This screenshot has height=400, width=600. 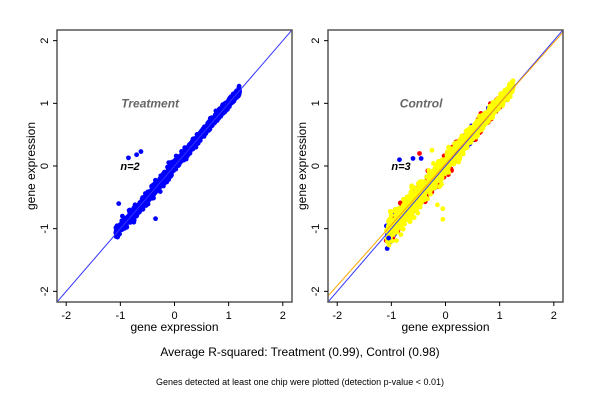 What do you see at coordinates (316, 291) in the screenshot?
I see `y-tick-label: -2` at bounding box center [316, 291].